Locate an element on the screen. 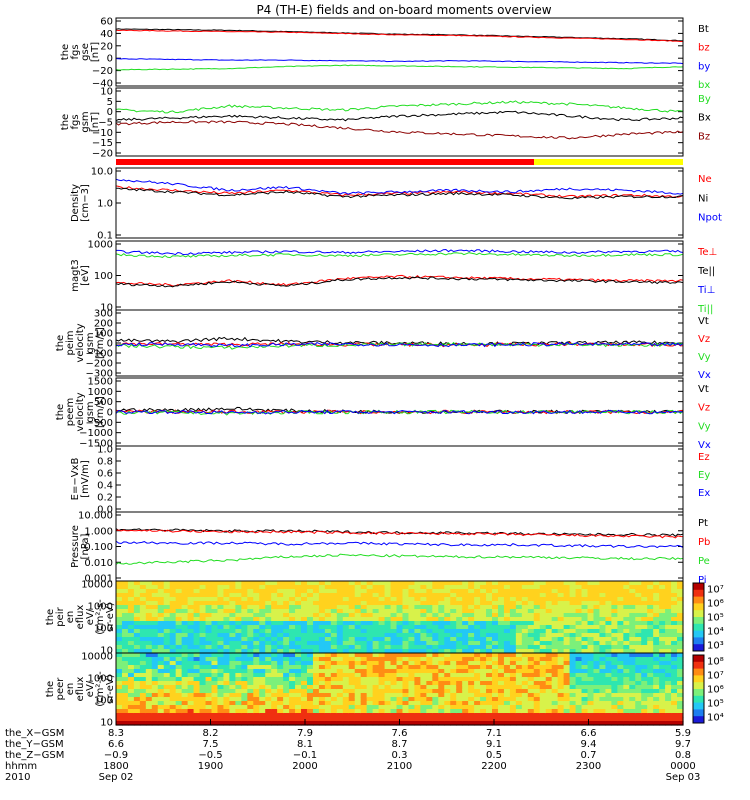 This screenshot has height=800, width=750. ylabel-line: sr-eV) is located at coordinates (110, 688).